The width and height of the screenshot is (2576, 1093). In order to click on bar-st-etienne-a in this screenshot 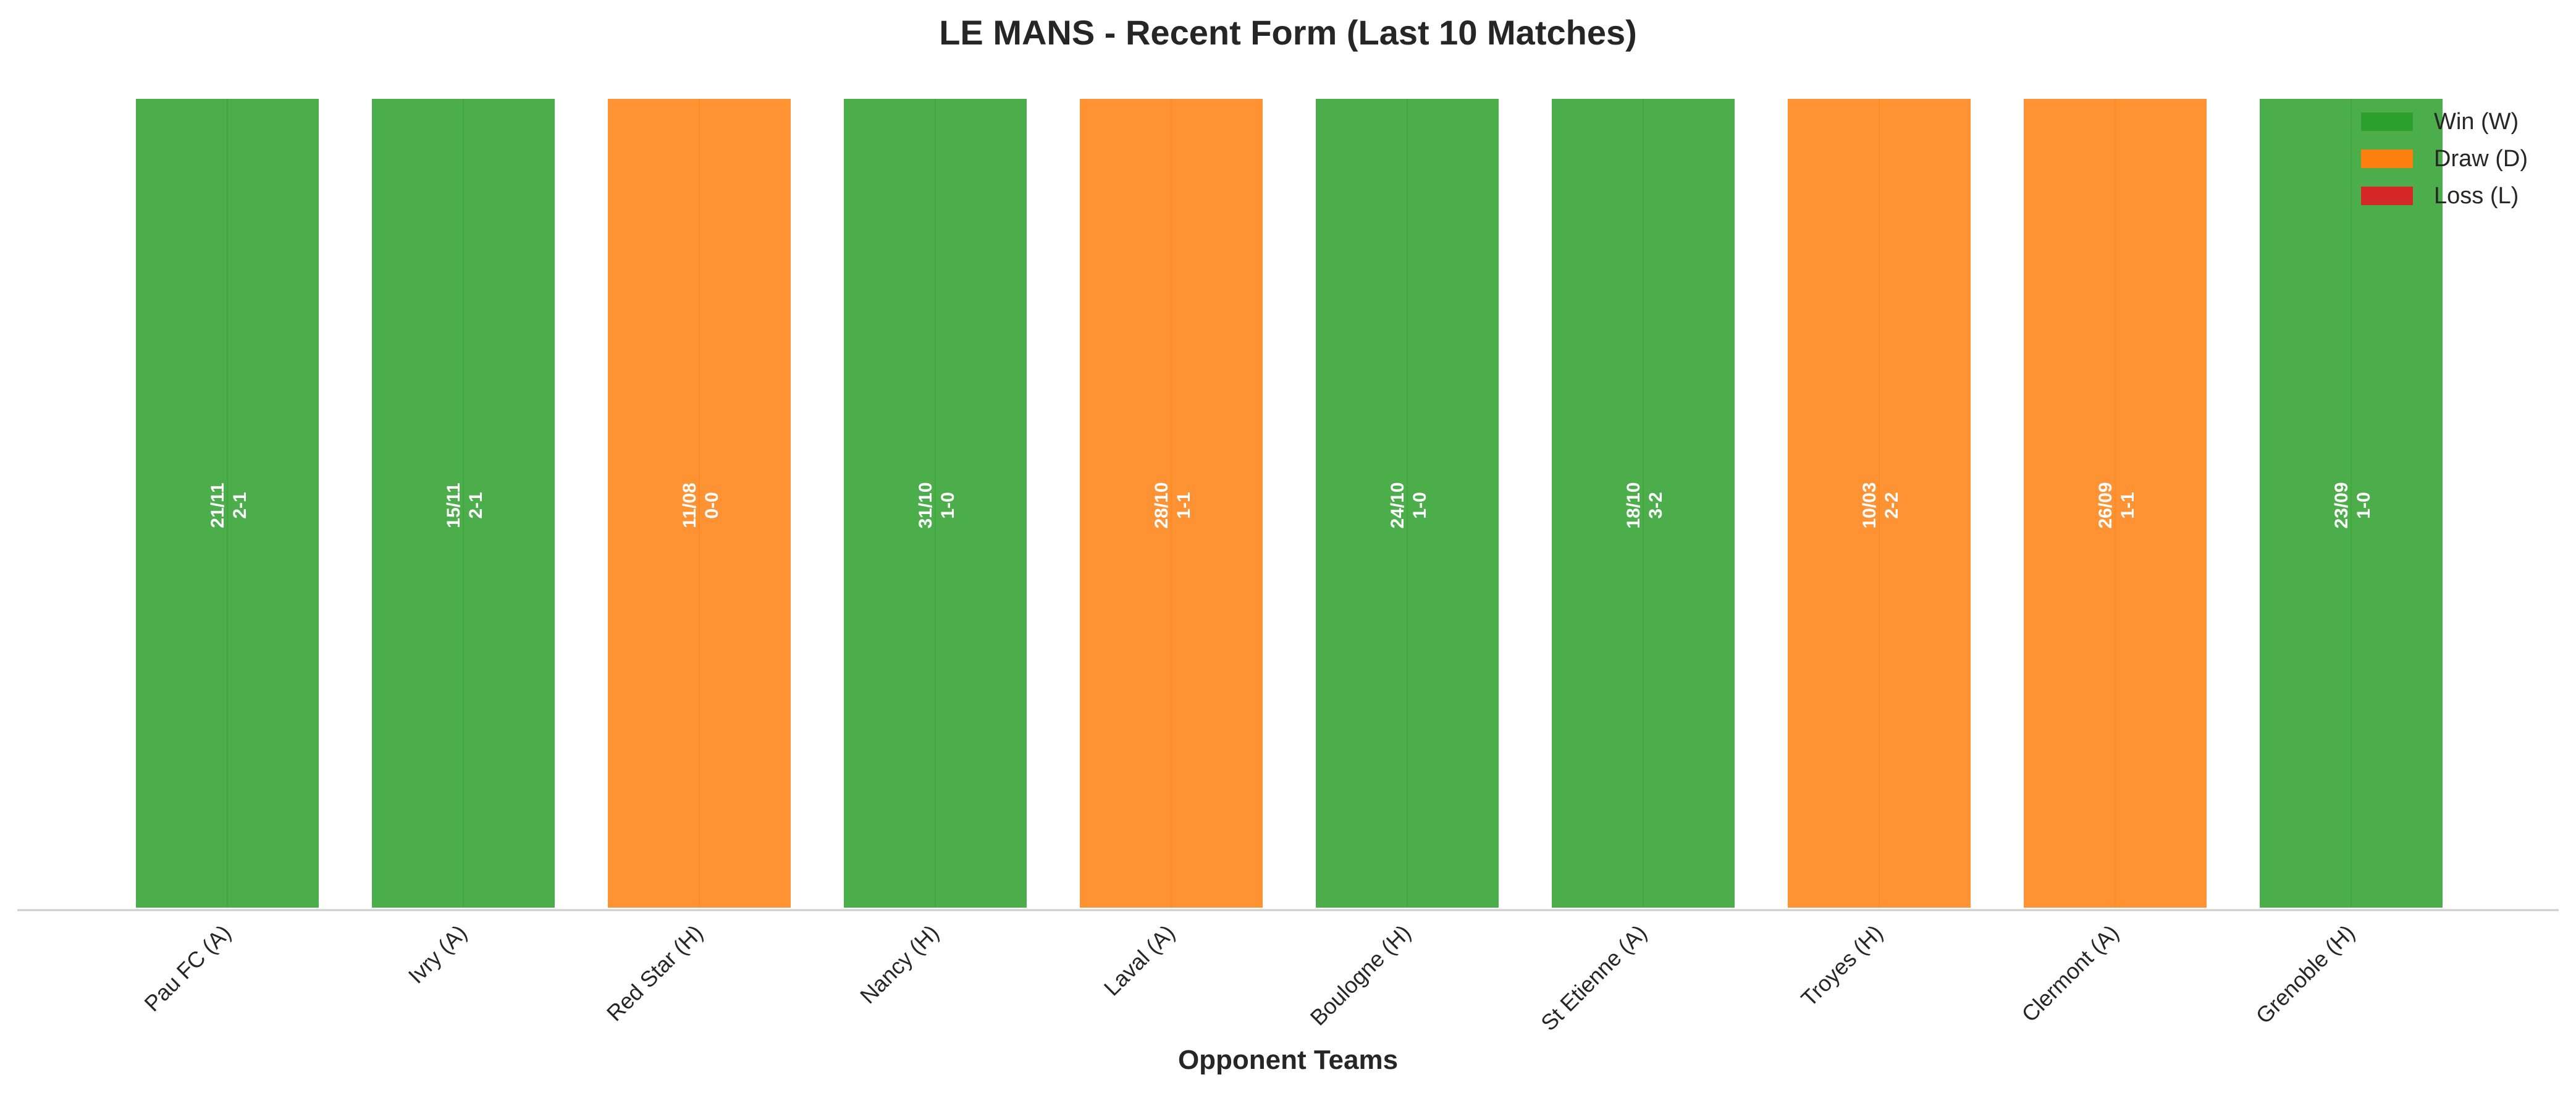, I will do `click(1643, 503)`.